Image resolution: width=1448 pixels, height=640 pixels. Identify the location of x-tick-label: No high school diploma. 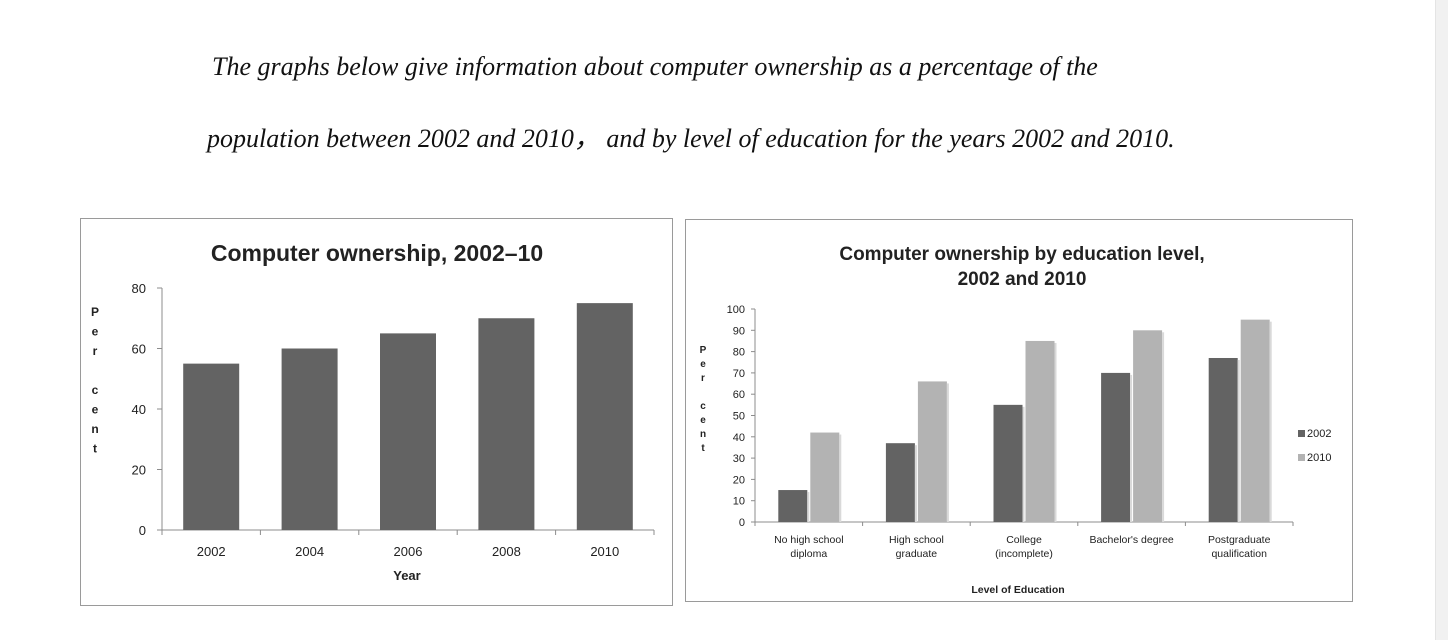
(808, 547).